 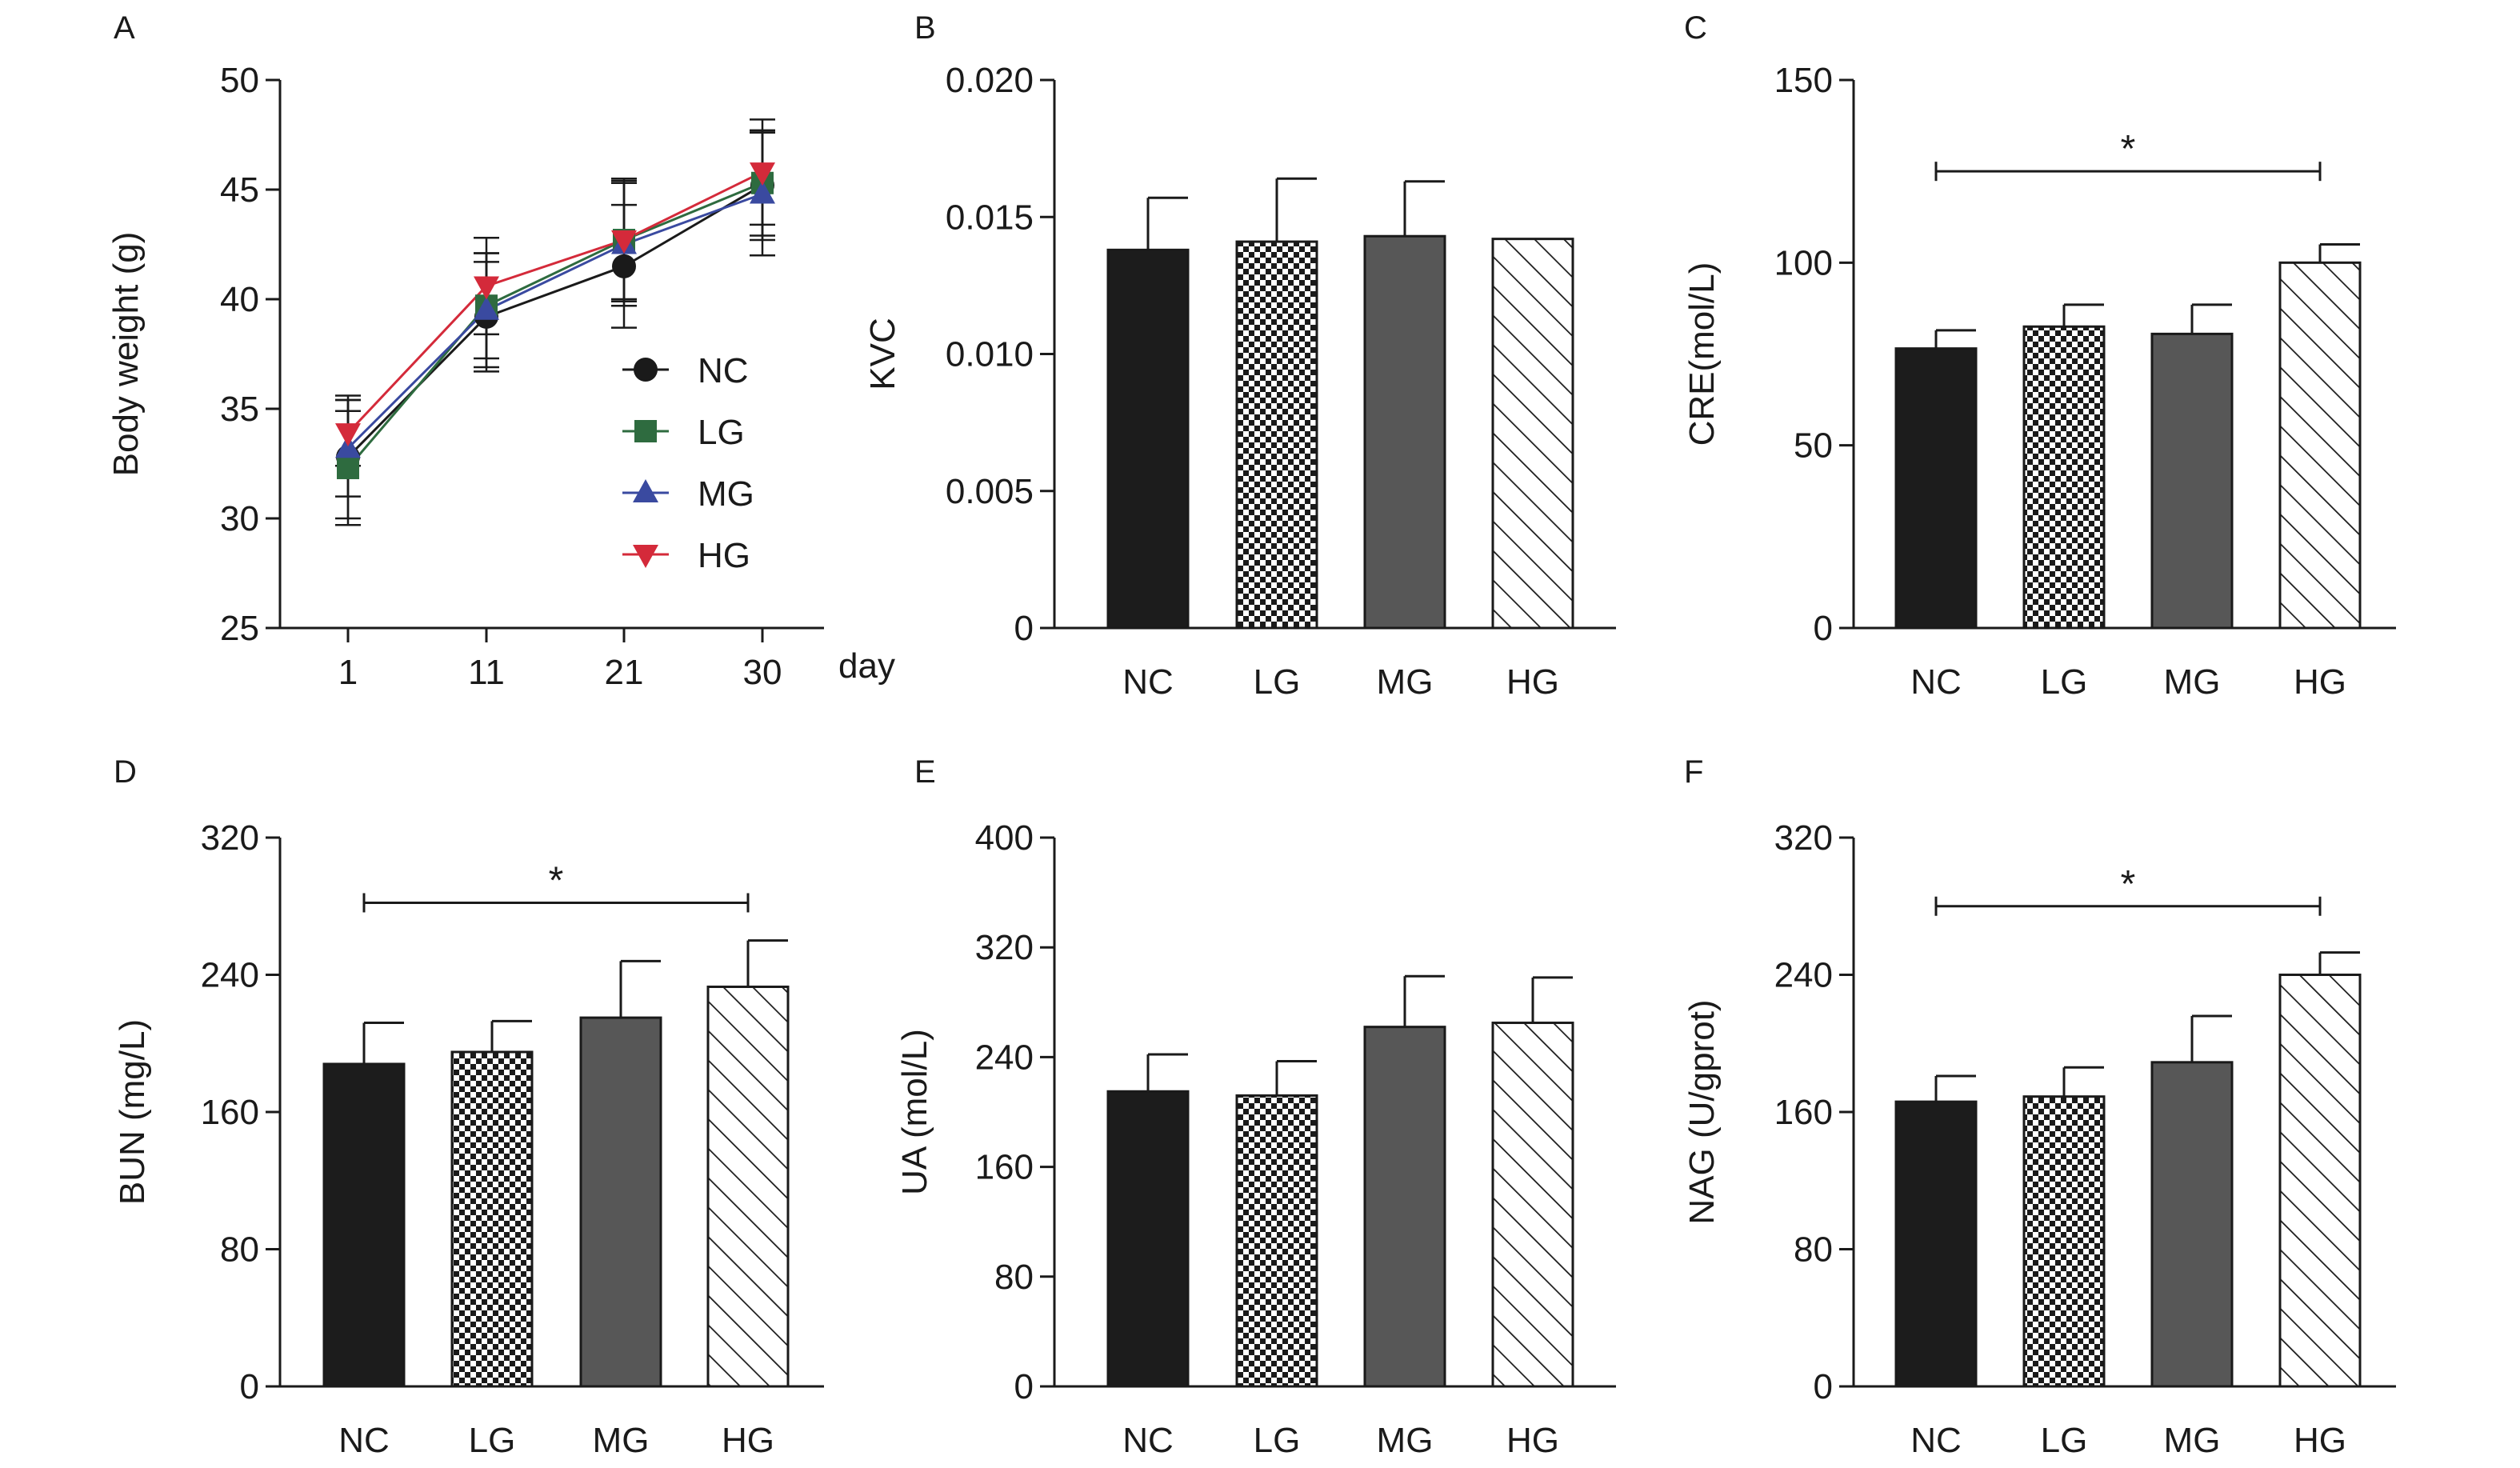 What do you see at coordinates (866, 666) in the screenshot?
I see `x-axis-label: day` at bounding box center [866, 666].